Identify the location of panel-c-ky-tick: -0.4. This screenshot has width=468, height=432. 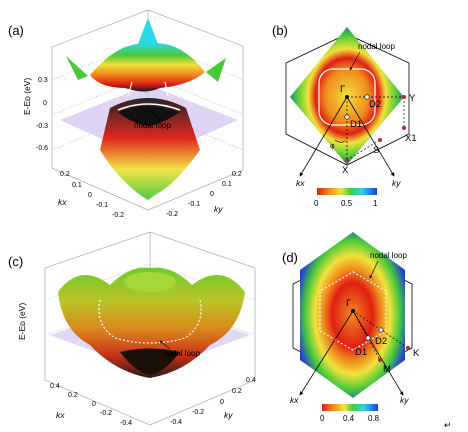
(176, 422).